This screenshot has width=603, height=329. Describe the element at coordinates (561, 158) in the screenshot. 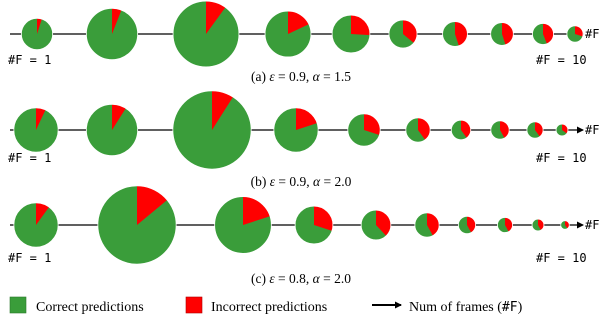

I see `end-frame-label-b: #F = 10` at that location.